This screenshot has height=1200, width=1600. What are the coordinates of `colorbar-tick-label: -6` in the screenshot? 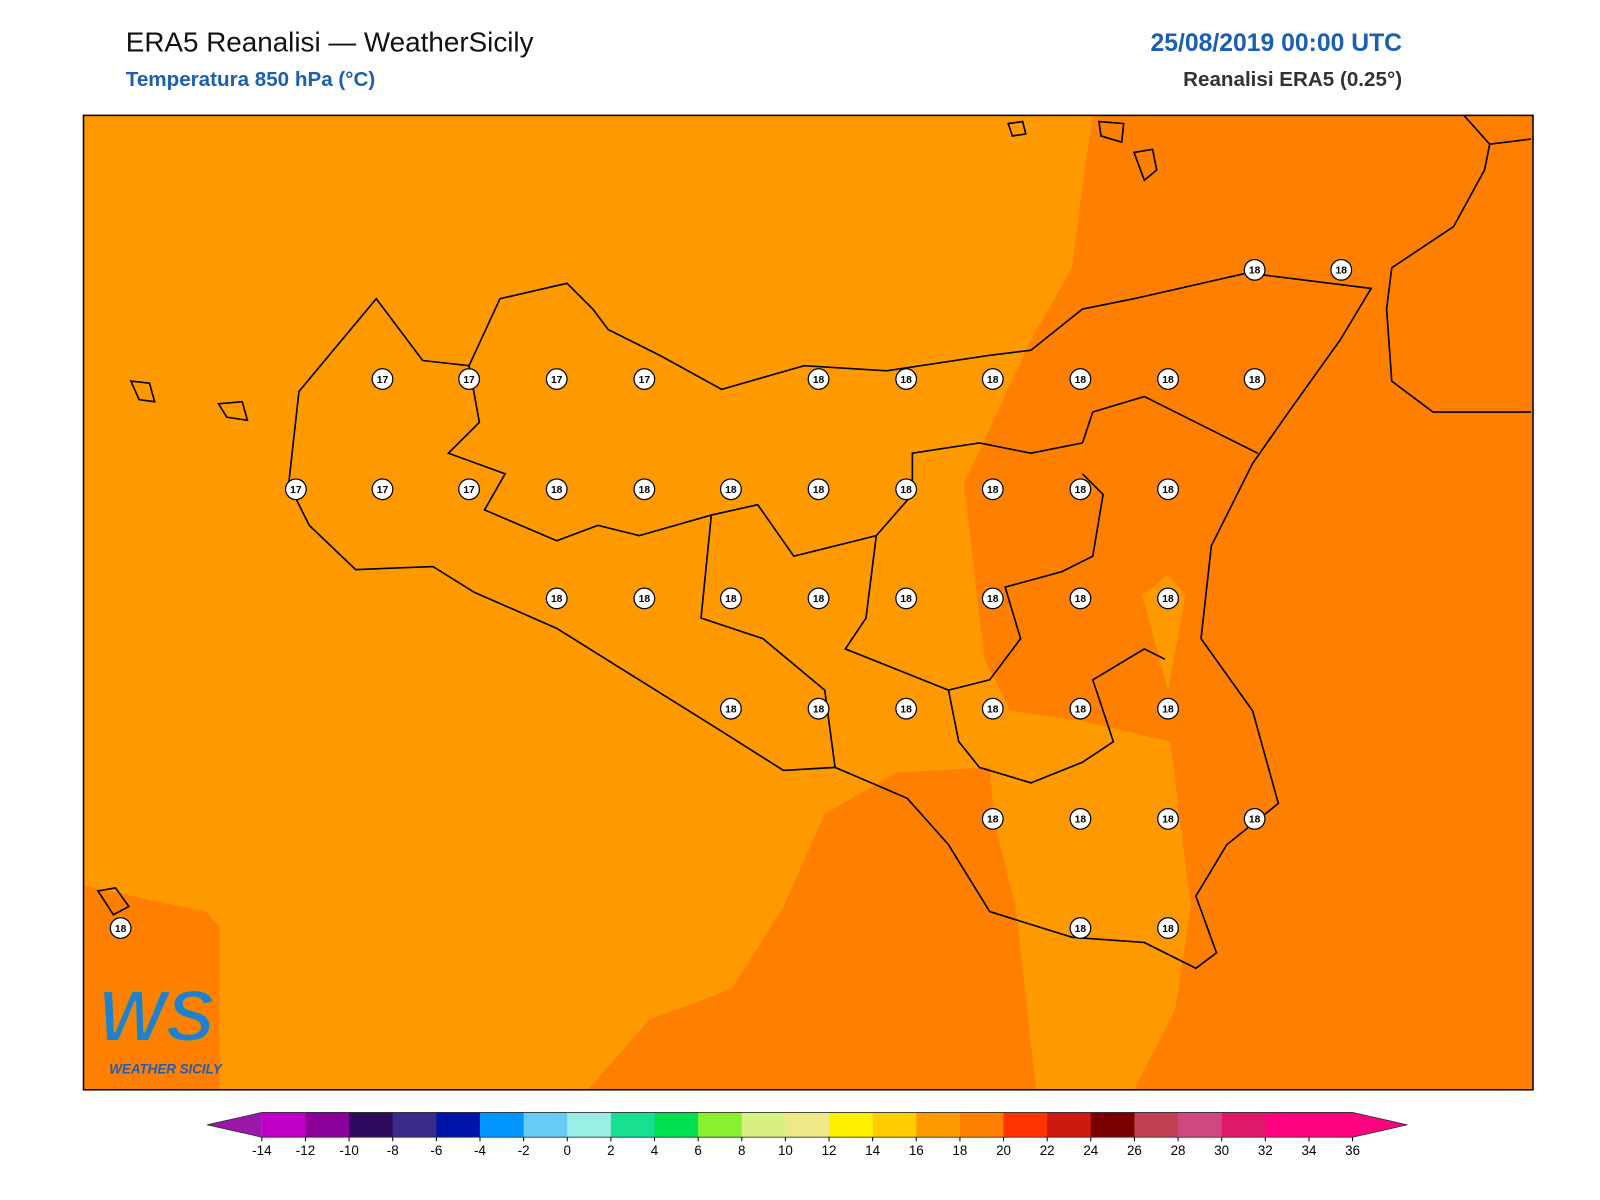 It's located at (436, 1150).